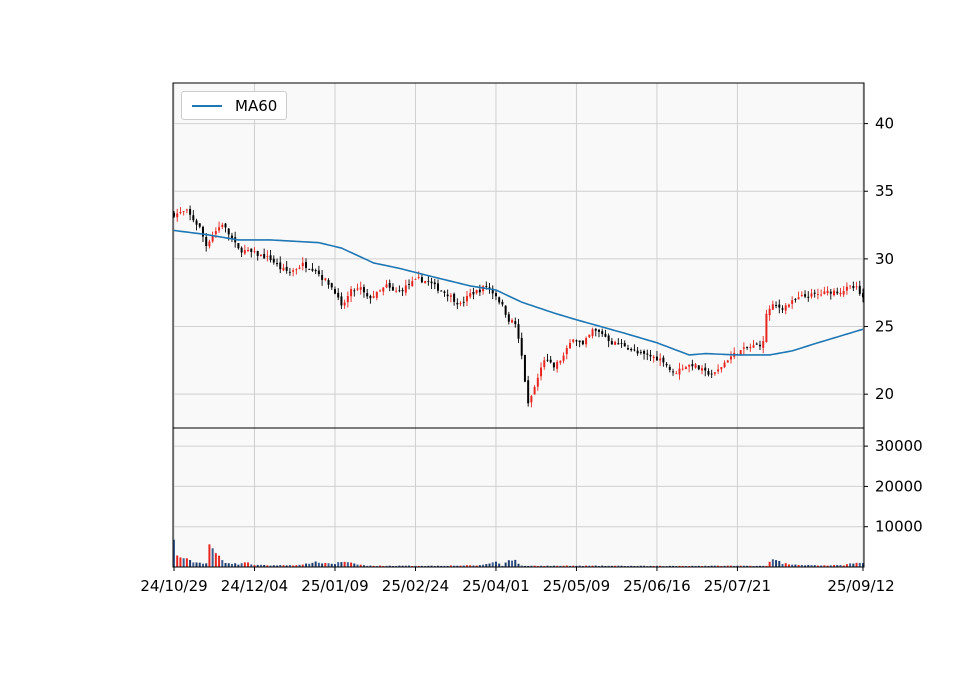  Describe the element at coordinates (884, 191) in the screenshot. I see `price-tick-label: 35` at that location.